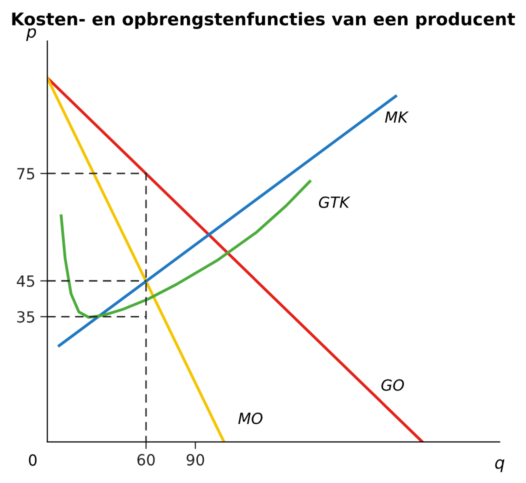  Describe the element at coordinates (146, 460) in the screenshot. I see `x-tick-label: 60` at that location.